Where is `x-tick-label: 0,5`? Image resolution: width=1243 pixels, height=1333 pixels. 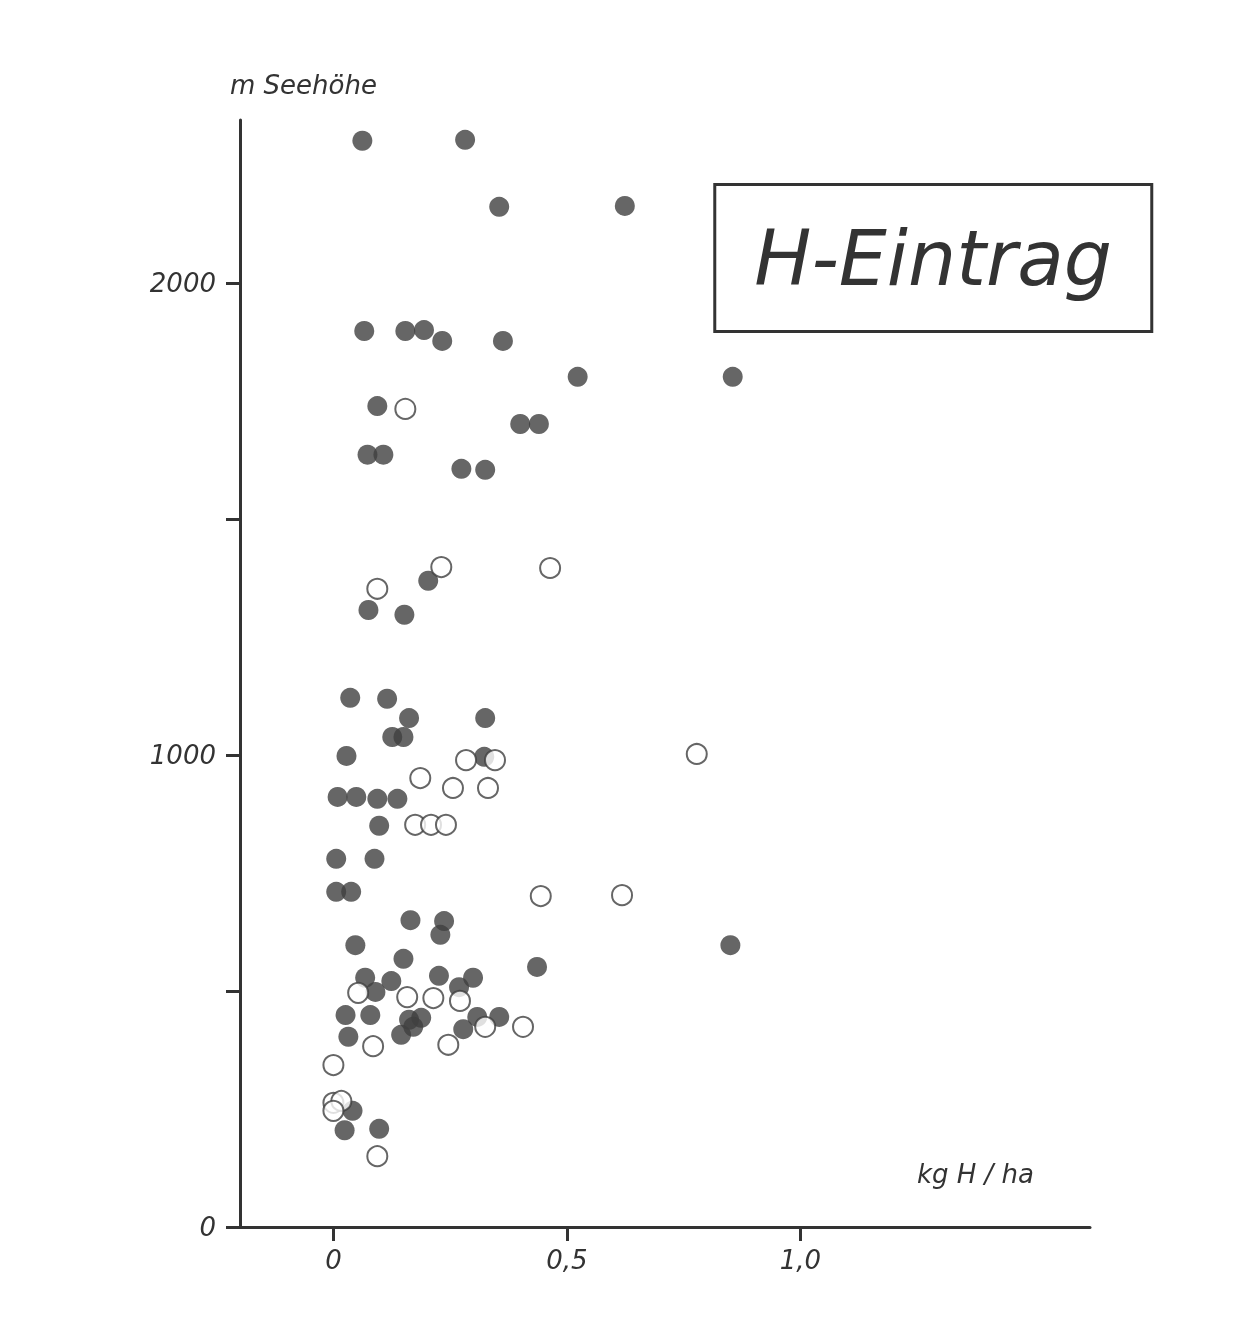 x-tick-label: 0,5 is located at coordinates (567, 1260).